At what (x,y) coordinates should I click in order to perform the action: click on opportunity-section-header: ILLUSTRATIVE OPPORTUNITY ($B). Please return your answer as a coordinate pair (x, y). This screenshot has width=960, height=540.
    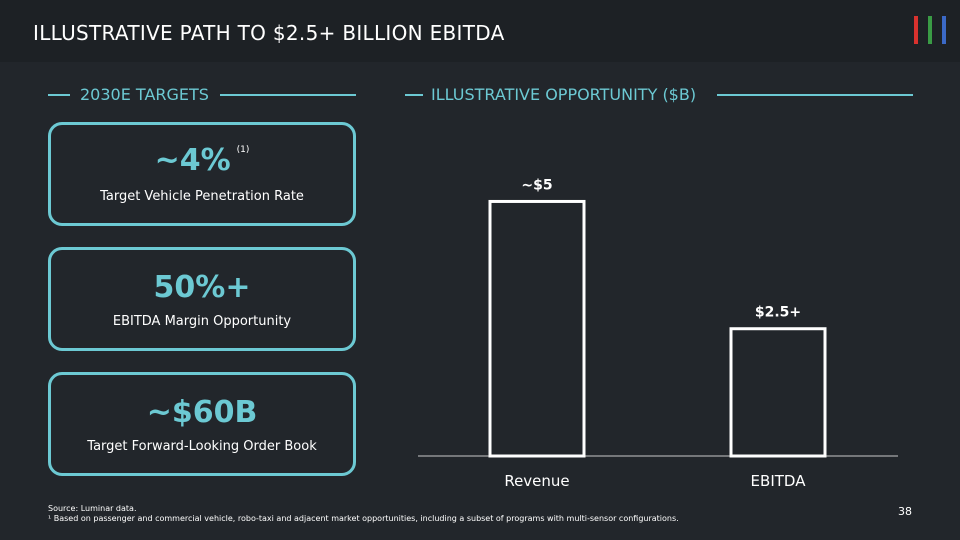
    Looking at the image, I should click on (660, 95).